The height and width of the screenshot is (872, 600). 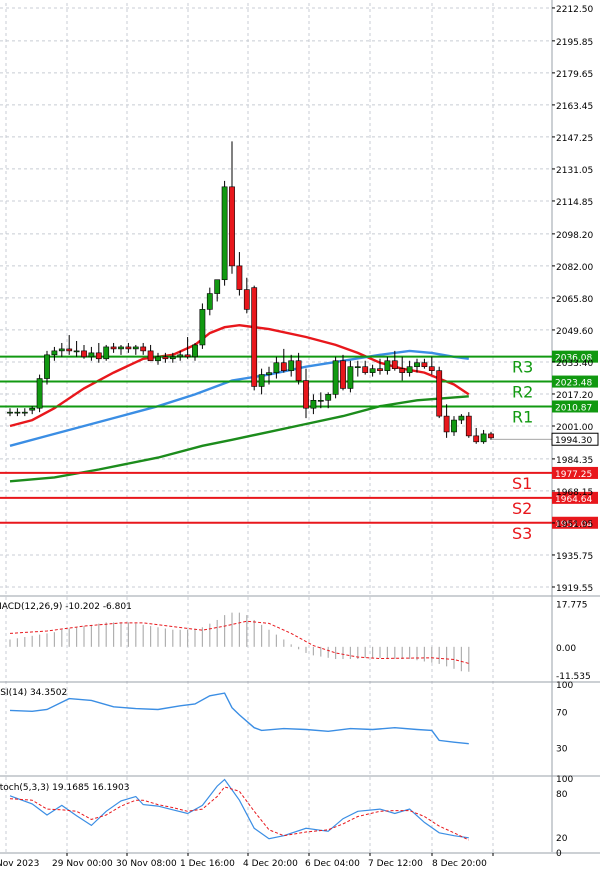 What do you see at coordinates (562, 839) in the screenshot?
I see `stoch-tick-label: 20` at bounding box center [562, 839].